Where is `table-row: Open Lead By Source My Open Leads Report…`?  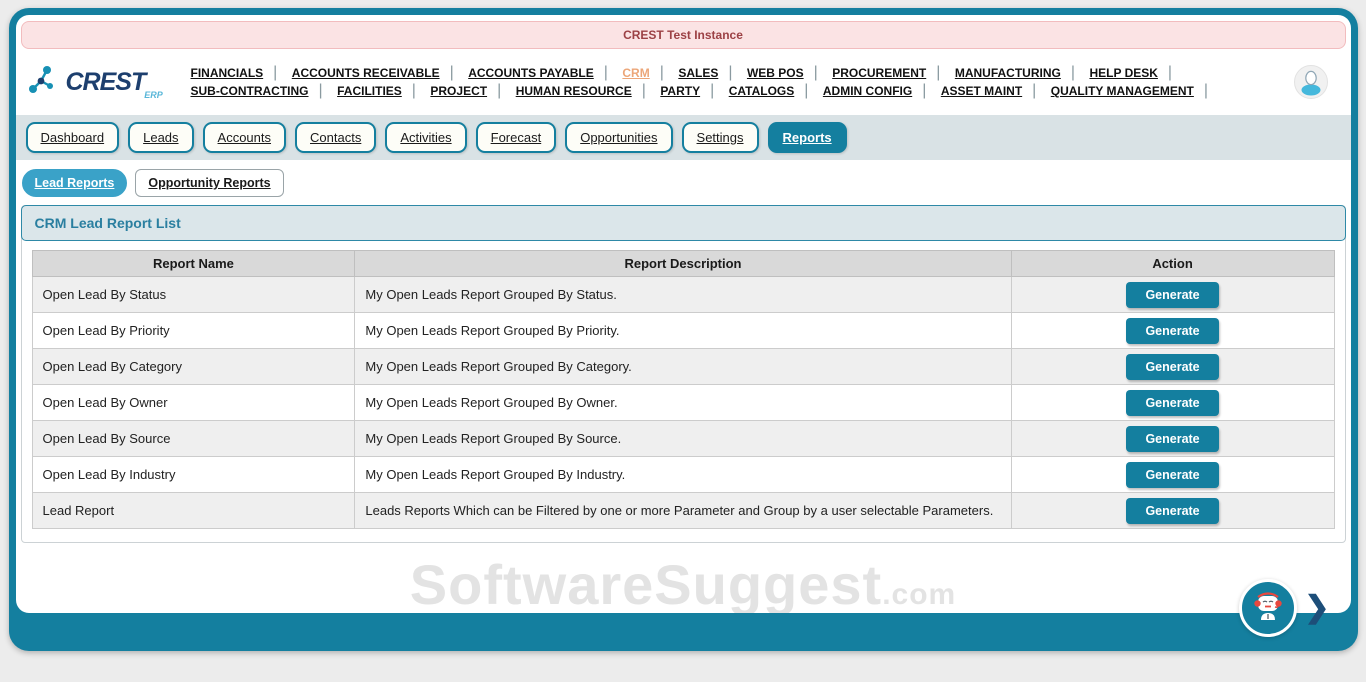 table-row: Open Lead By Source My Open Leads Report… is located at coordinates (683, 438).